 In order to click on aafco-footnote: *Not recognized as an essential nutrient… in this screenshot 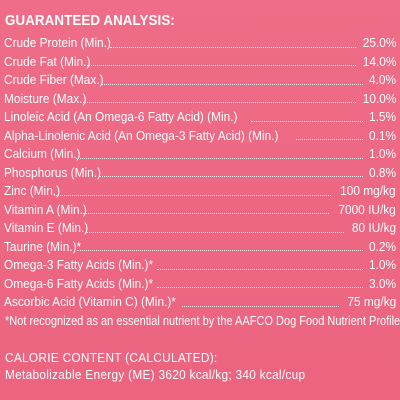, I will do `click(202, 320)`.